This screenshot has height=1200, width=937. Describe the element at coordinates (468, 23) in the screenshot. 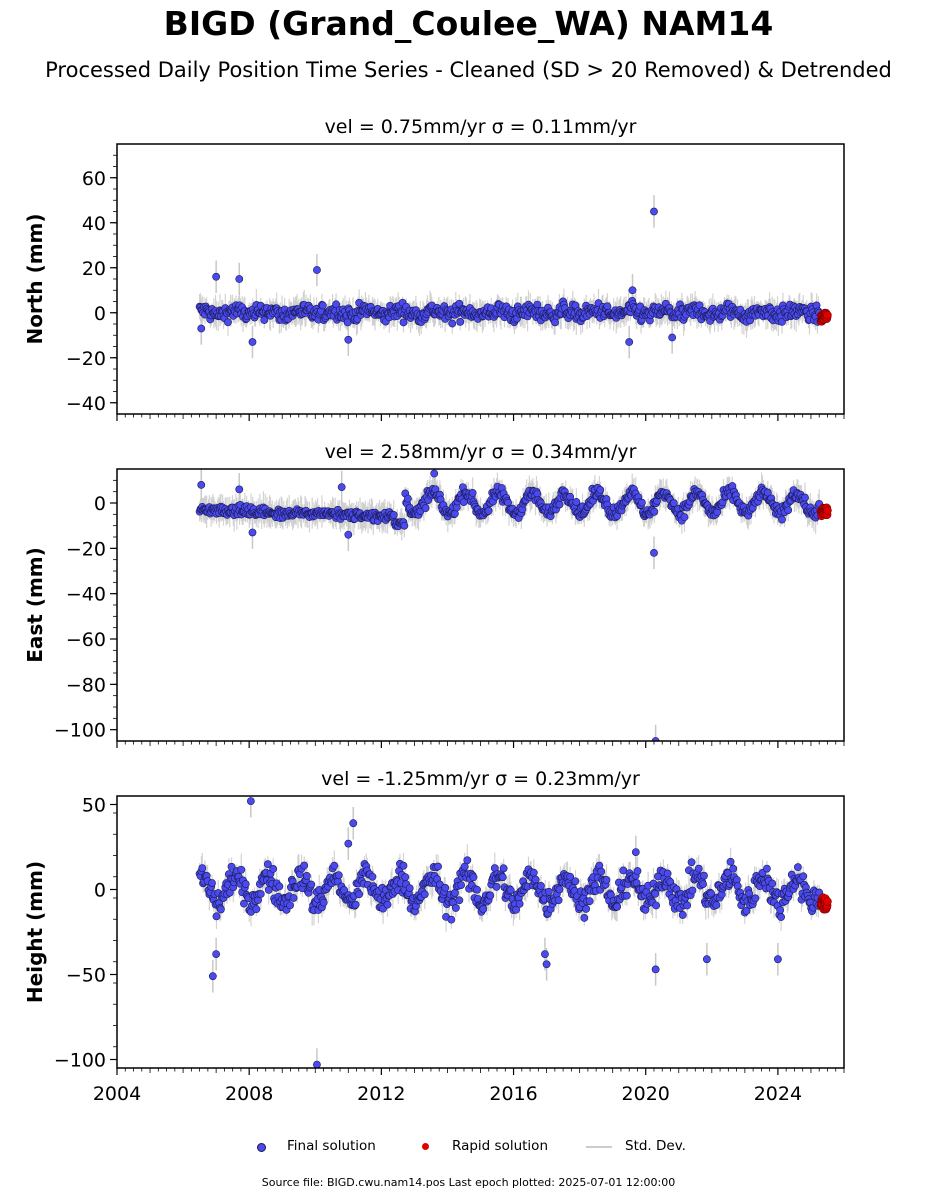

I see `chart-title: BIGD (Grand_Coulee_WA) NAM14` at that location.